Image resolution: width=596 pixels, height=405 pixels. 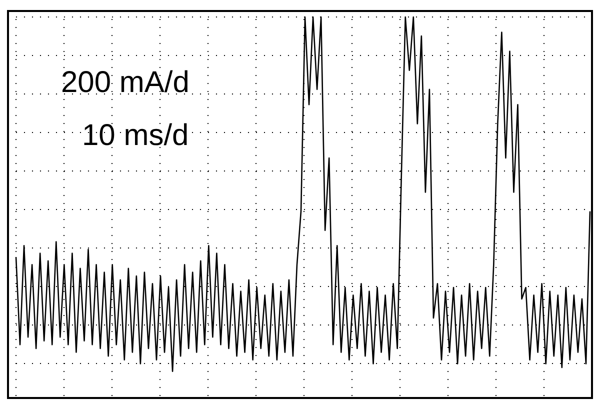 I want to click on annotation: 200 mA/d, so click(x=125, y=82).